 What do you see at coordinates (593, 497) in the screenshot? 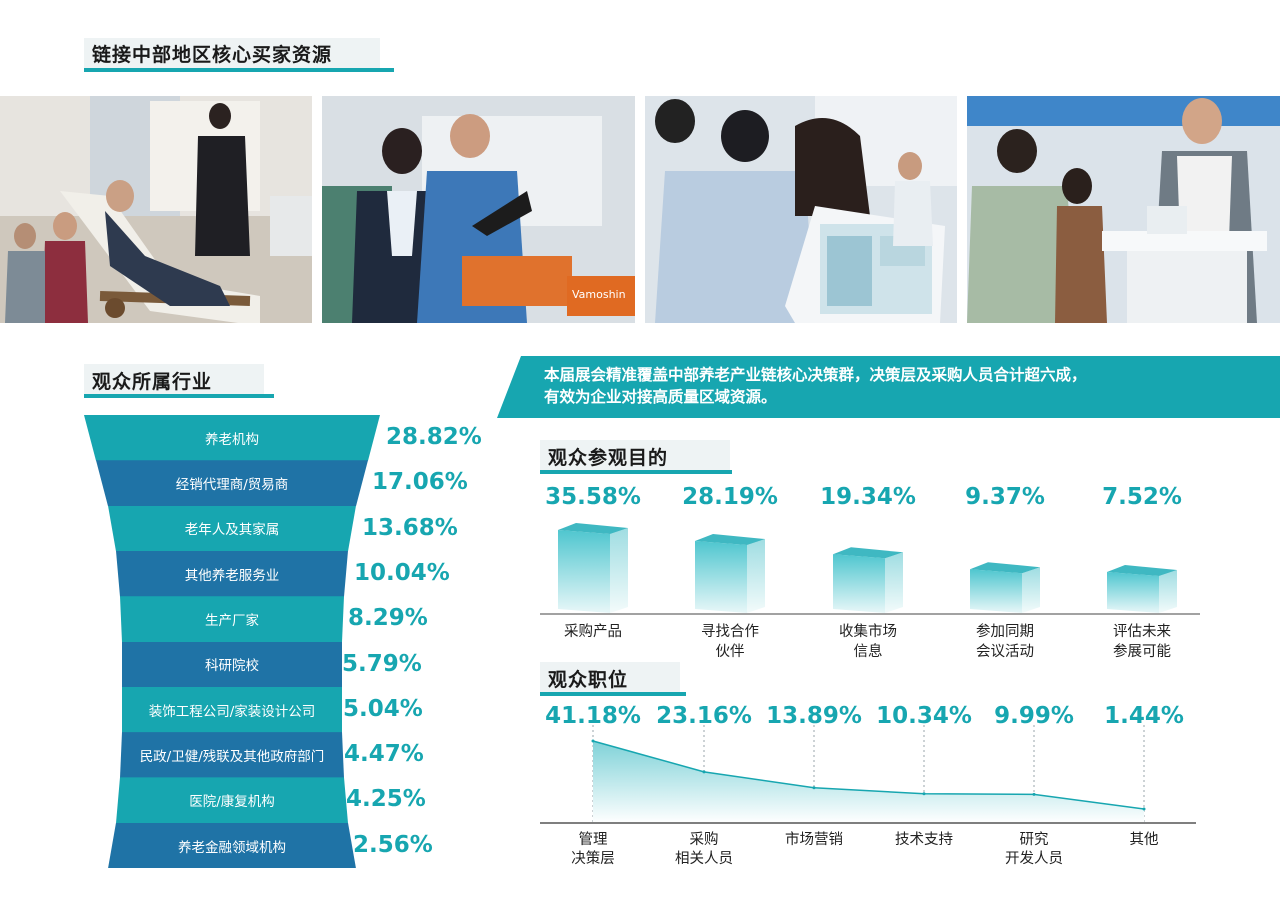
I see `purpose-bar-value: 35.58%` at bounding box center [593, 497].